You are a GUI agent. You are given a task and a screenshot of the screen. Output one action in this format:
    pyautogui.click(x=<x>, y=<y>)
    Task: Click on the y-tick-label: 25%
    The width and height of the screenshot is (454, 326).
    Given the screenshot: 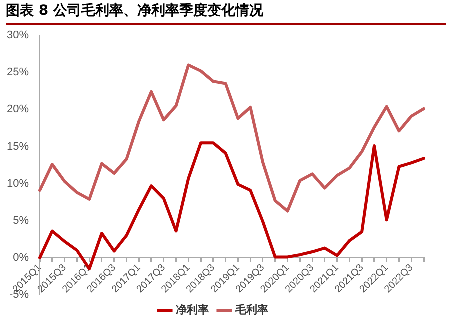 What is the action you would take?
    pyautogui.click(x=18, y=72)
    